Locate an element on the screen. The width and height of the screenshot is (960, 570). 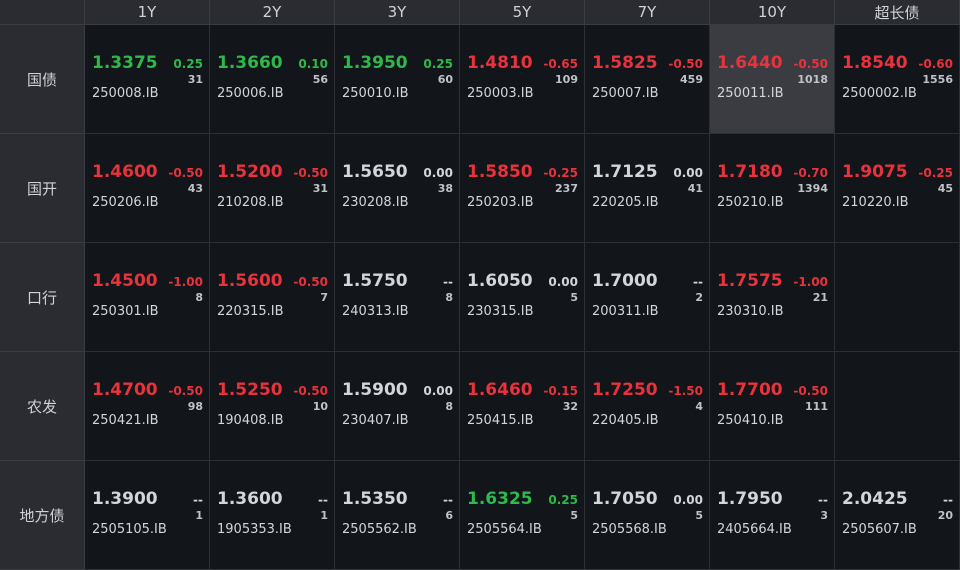
yield-value: 1.5600 is located at coordinates (250, 281).